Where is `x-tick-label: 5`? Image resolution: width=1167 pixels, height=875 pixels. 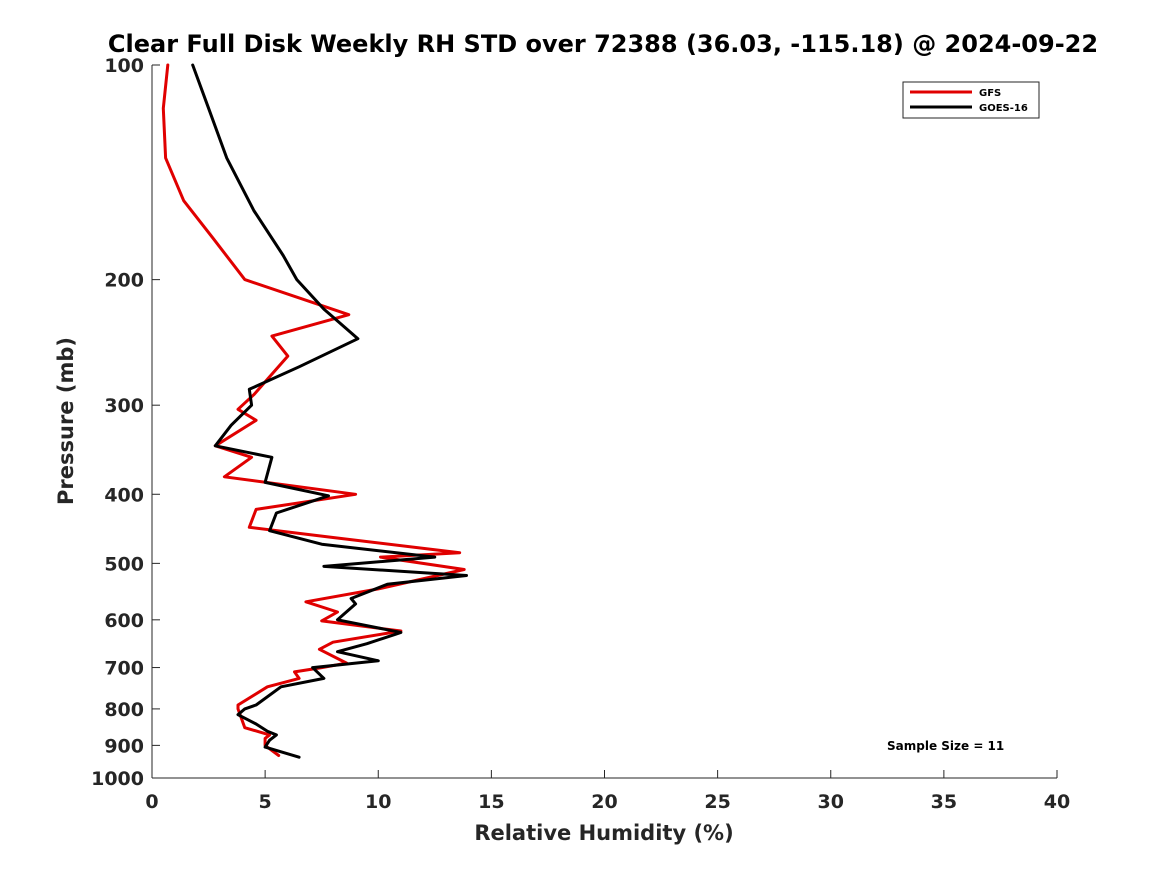
x-tick-label: 5 is located at coordinates (265, 802).